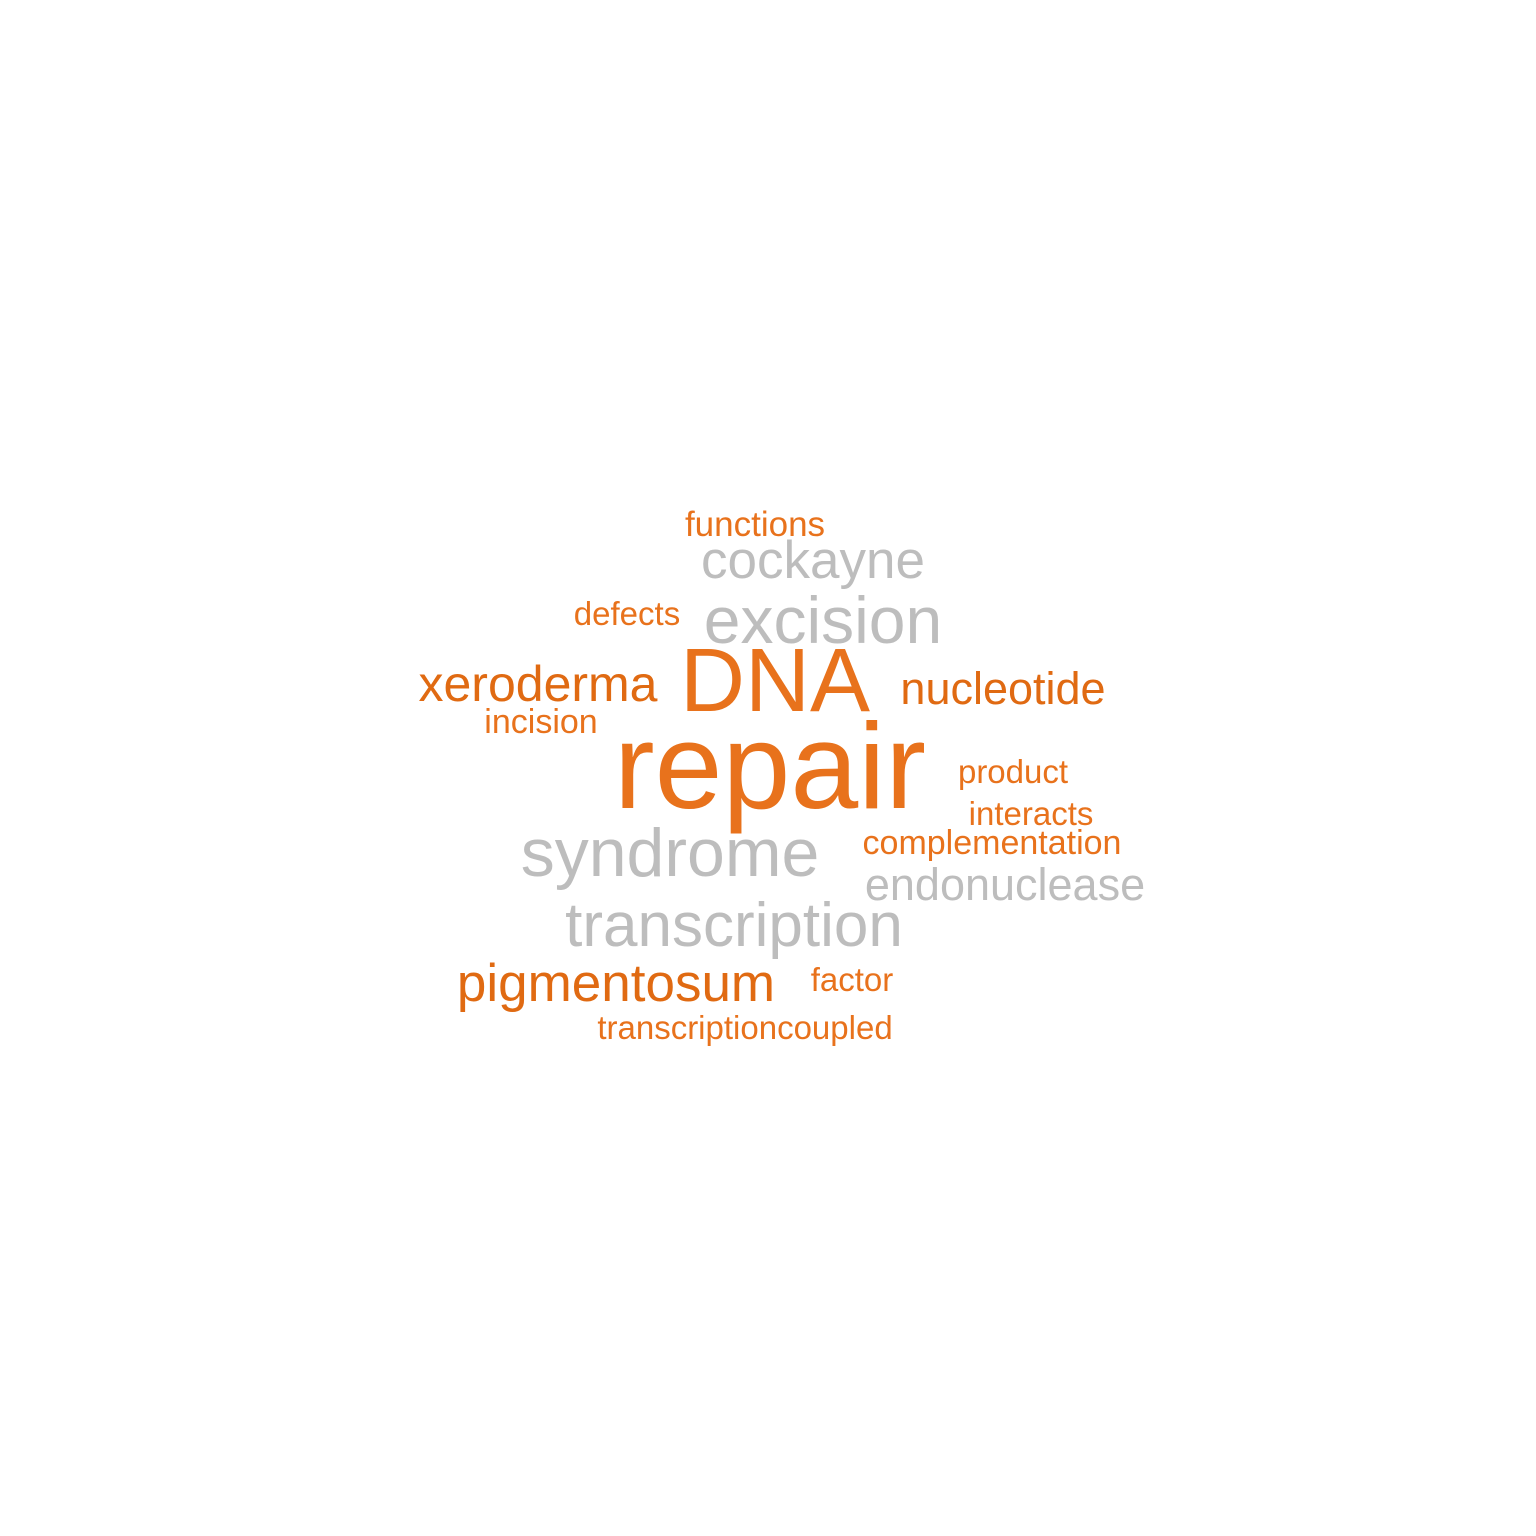 This screenshot has height=1536, width=1536. What do you see at coordinates (745, 1027) in the screenshot?
I see `word-transcriptioncoupled: transcriptioncoupled` at bounding box center [745, 1027].